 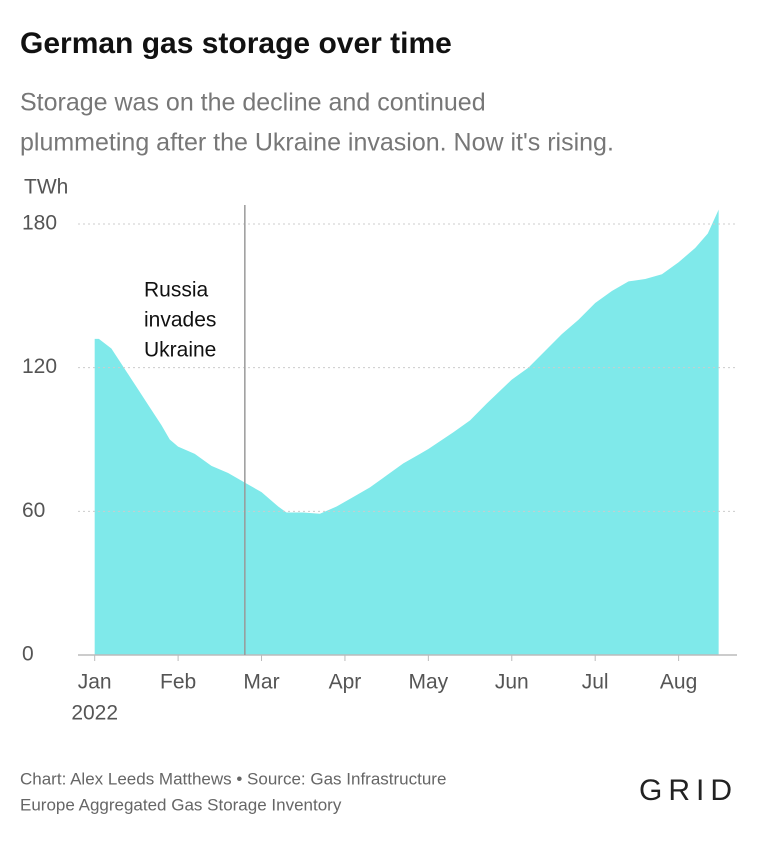 What do you see at coordinates (688, 790) in the screenshot?
I see `logo: GRID` at bounding box center [688, 790].